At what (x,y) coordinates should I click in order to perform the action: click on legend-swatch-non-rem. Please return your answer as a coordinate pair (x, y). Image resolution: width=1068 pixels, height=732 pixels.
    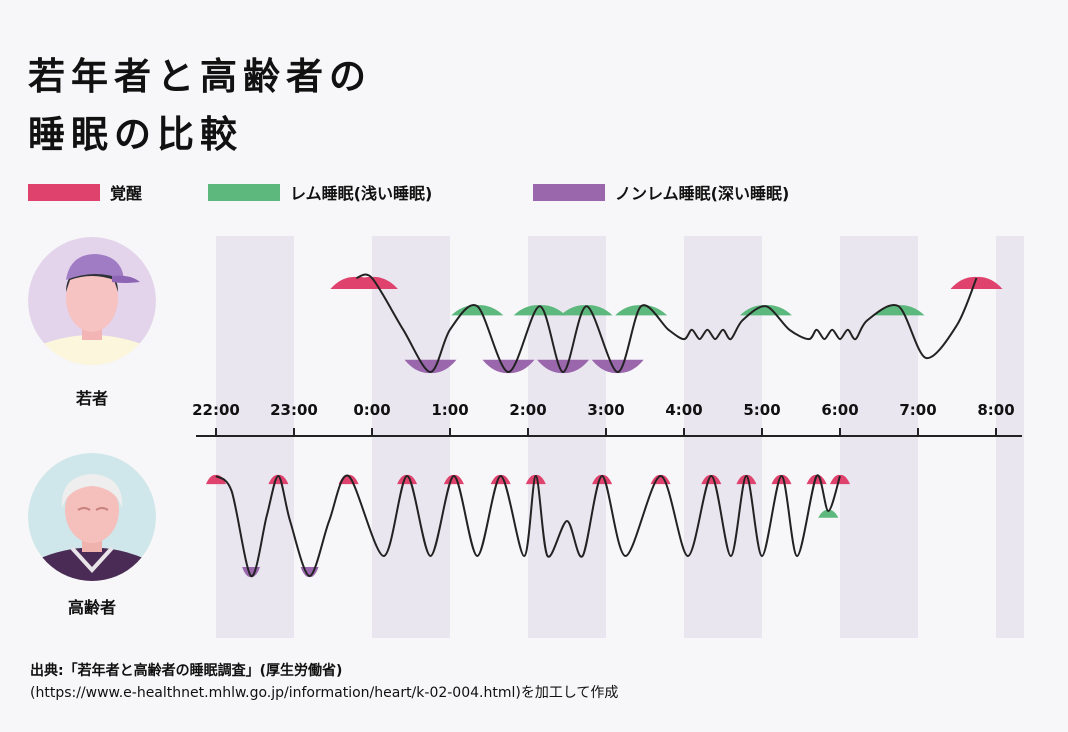
    Looking at the image, I should click on (569, 192).